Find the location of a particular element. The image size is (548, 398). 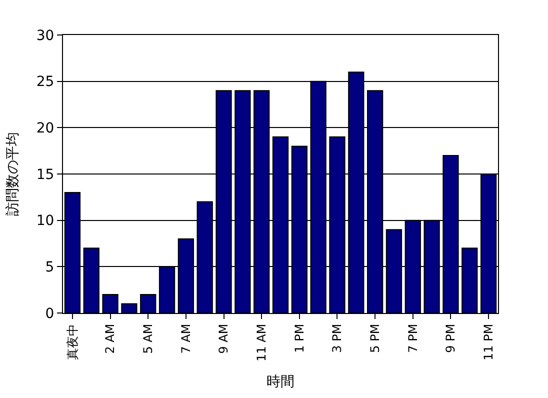

x-tick-label: 11 AM is located at coordinates (261, 343).